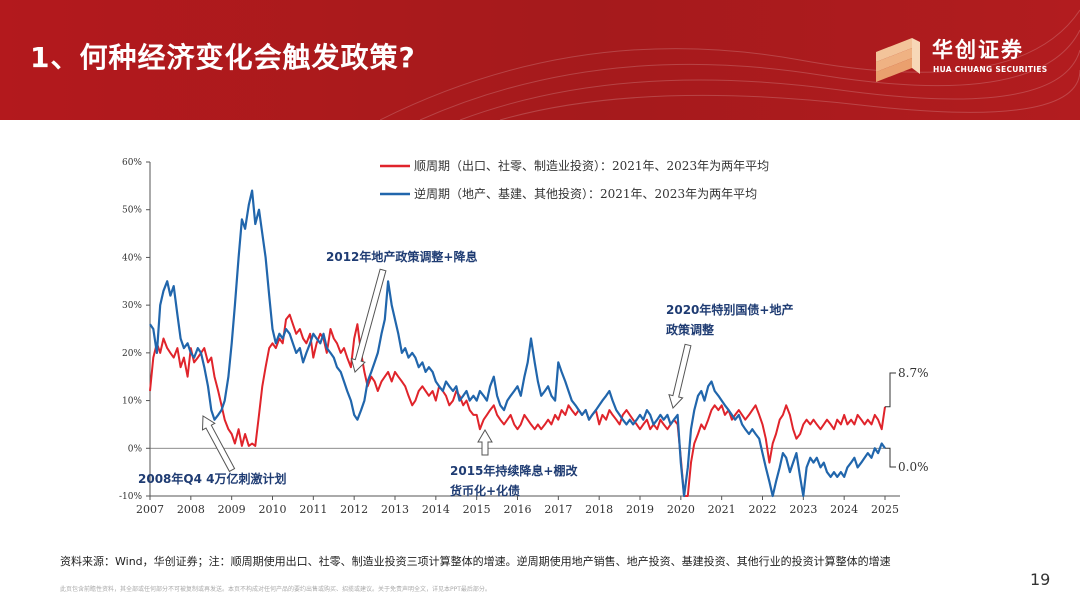  What do you see at coordinates (730, 64) in the screenshot?
I see `header-decoration` at bounding box center [730, 64].